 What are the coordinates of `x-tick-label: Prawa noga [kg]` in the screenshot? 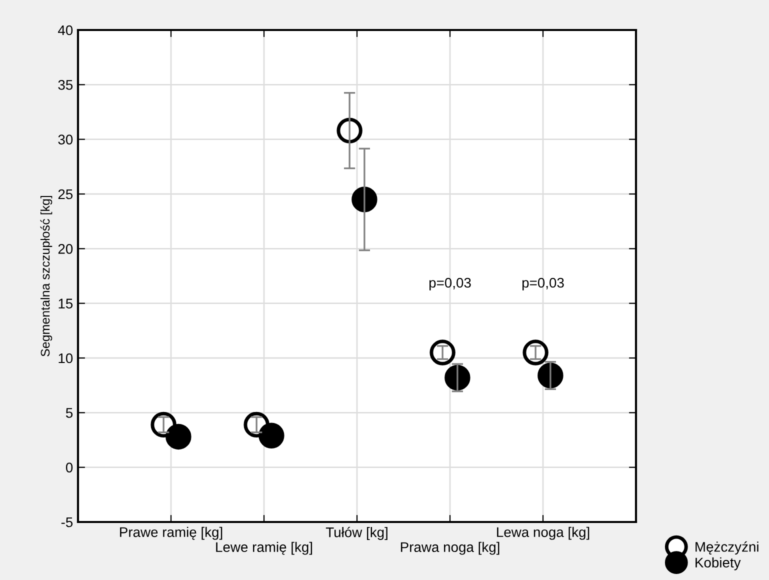 It's located at (450, 548).